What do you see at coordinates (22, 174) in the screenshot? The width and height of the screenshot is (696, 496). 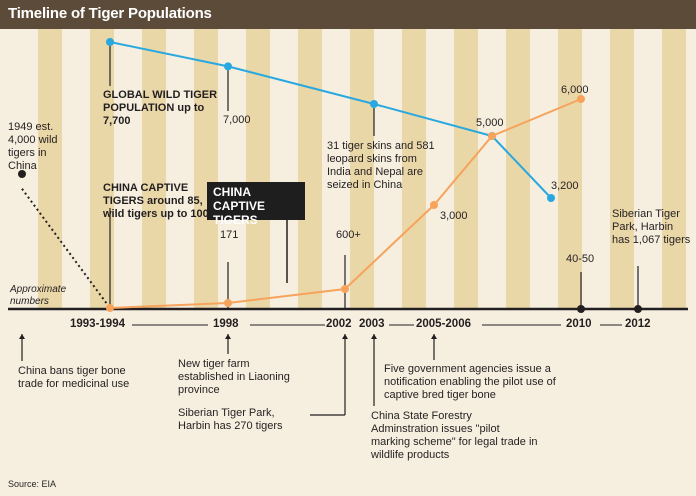 I see `wild-china-1949-point` at bounding box center [22, 174].